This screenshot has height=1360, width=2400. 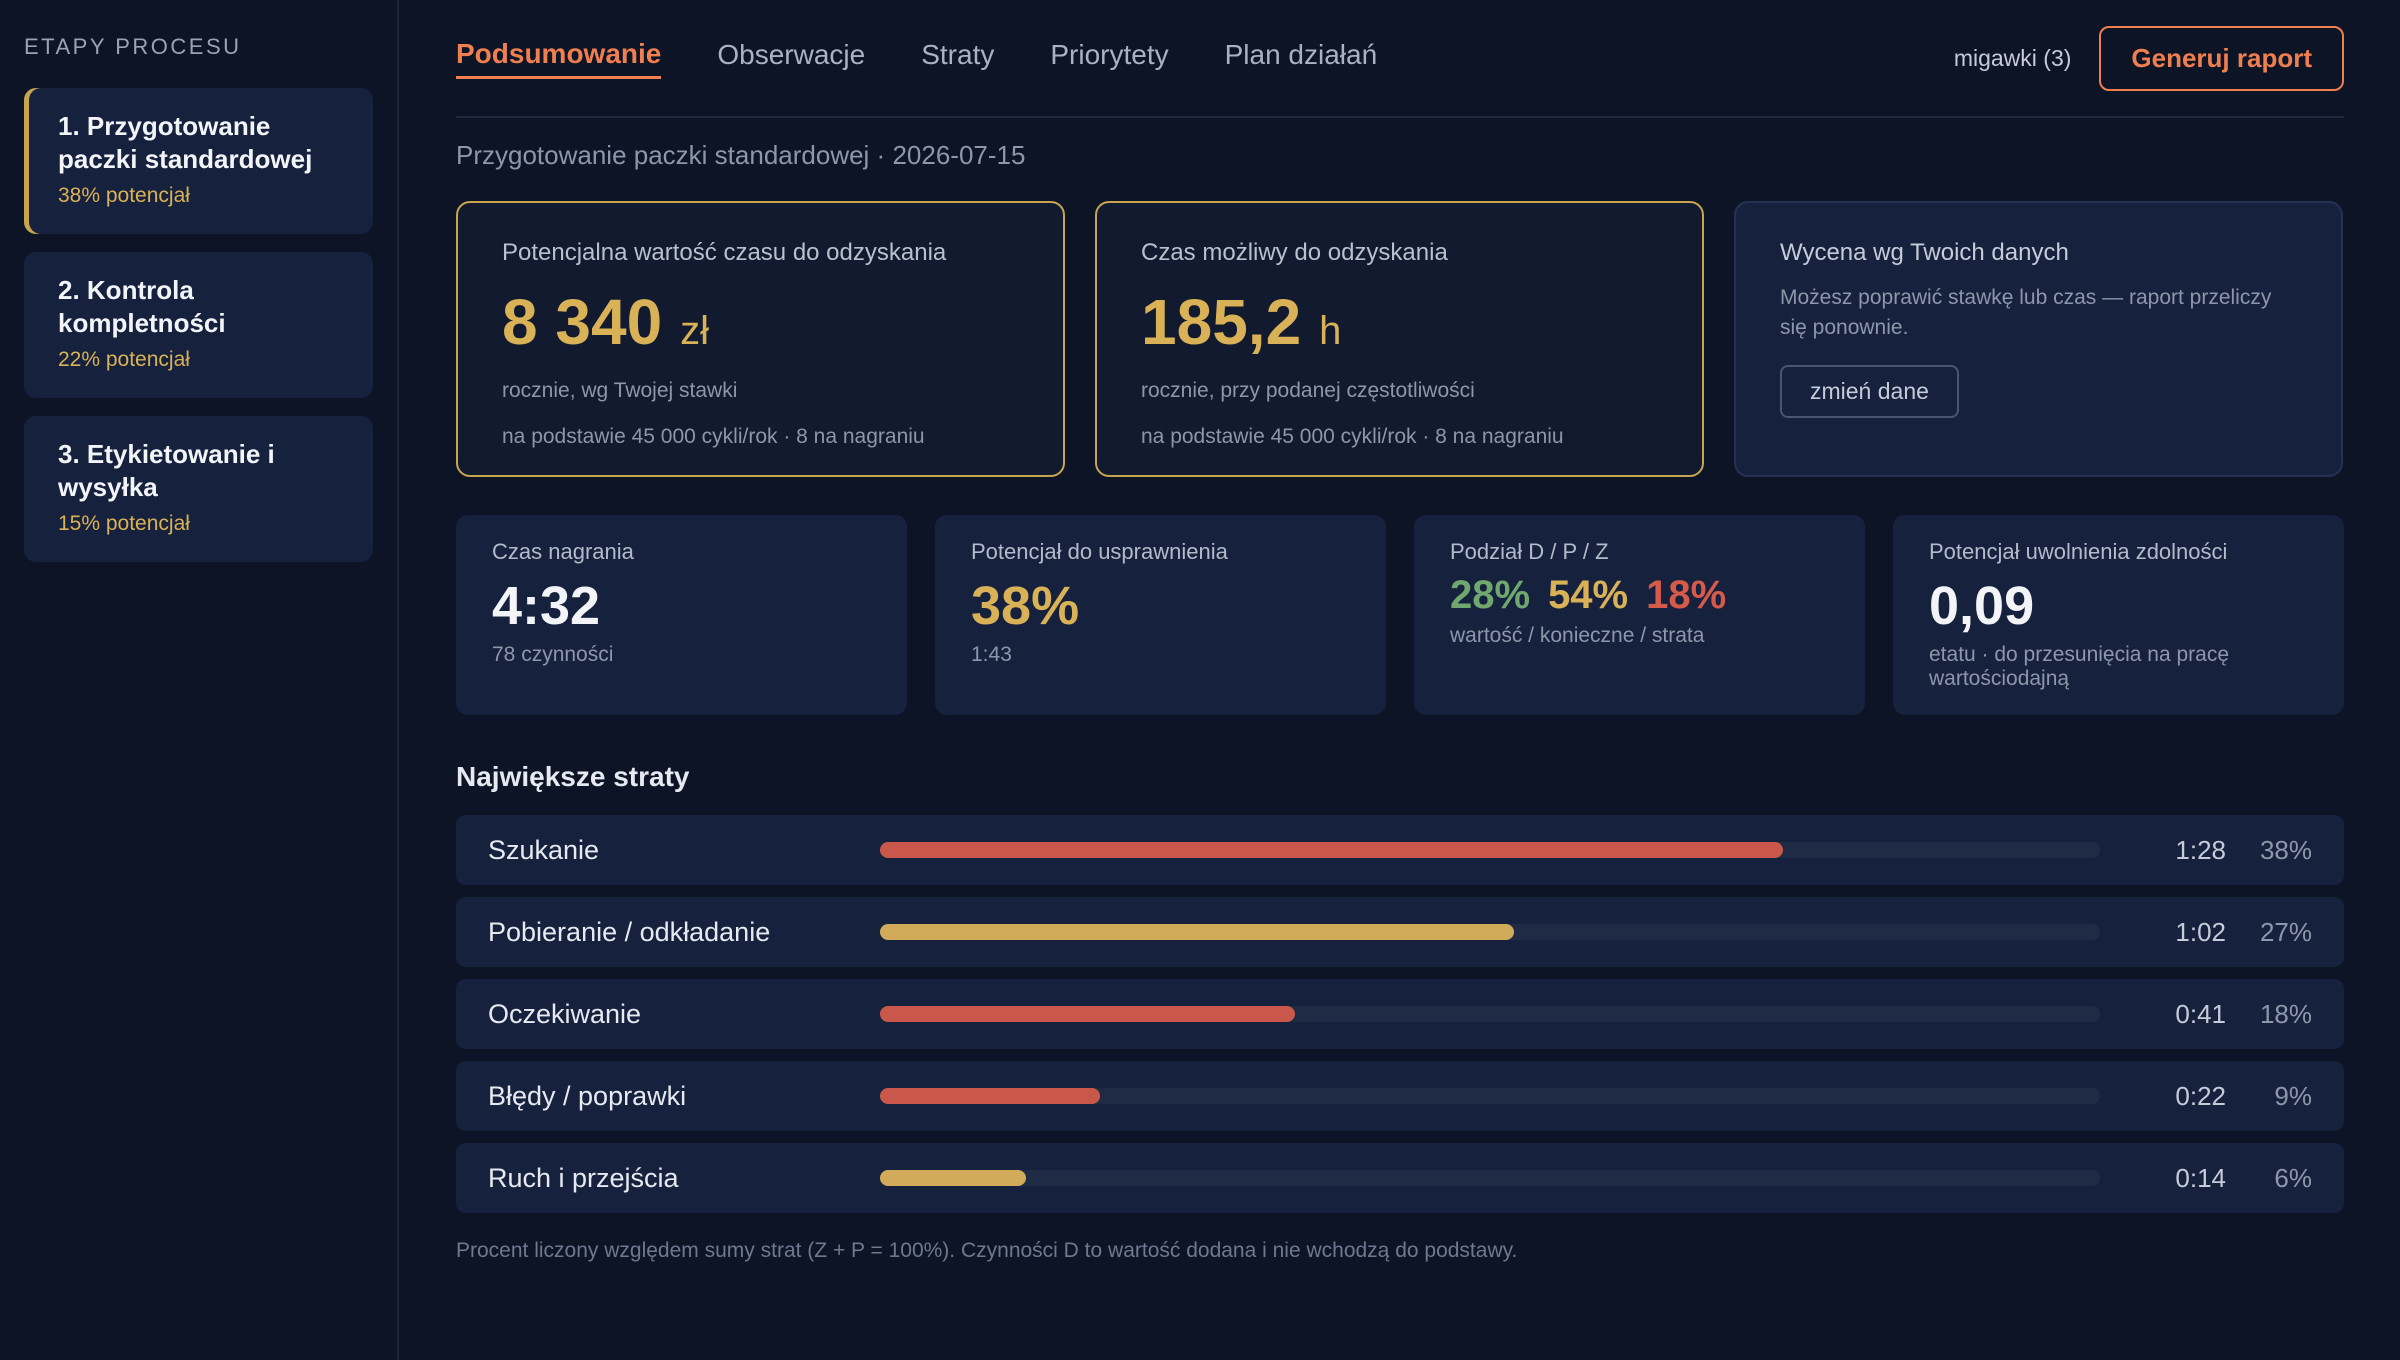 I want to click on tab-observations: Obserwacje, so click(x=791, y=54).